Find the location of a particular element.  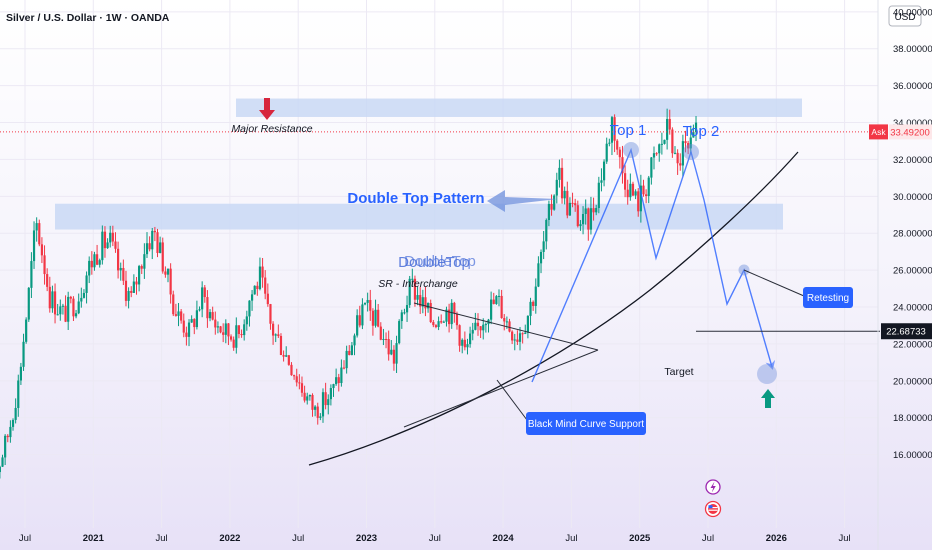

sr-interchange-label: SR - Interchange is located at coordinates (418, 284).